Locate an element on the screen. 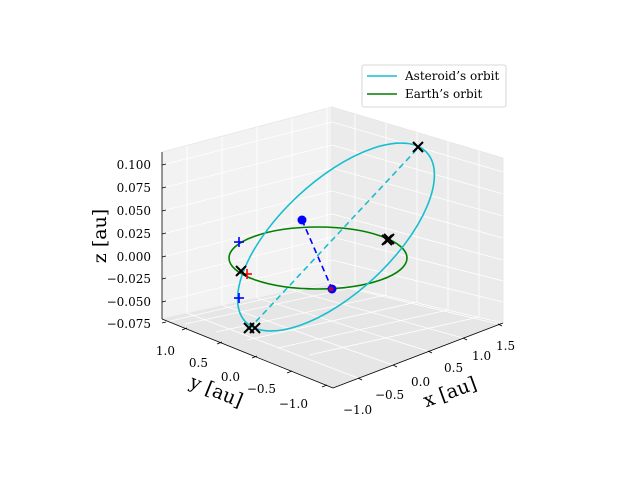  asteroid-apsidal-line is located at coordinates (334, 238).